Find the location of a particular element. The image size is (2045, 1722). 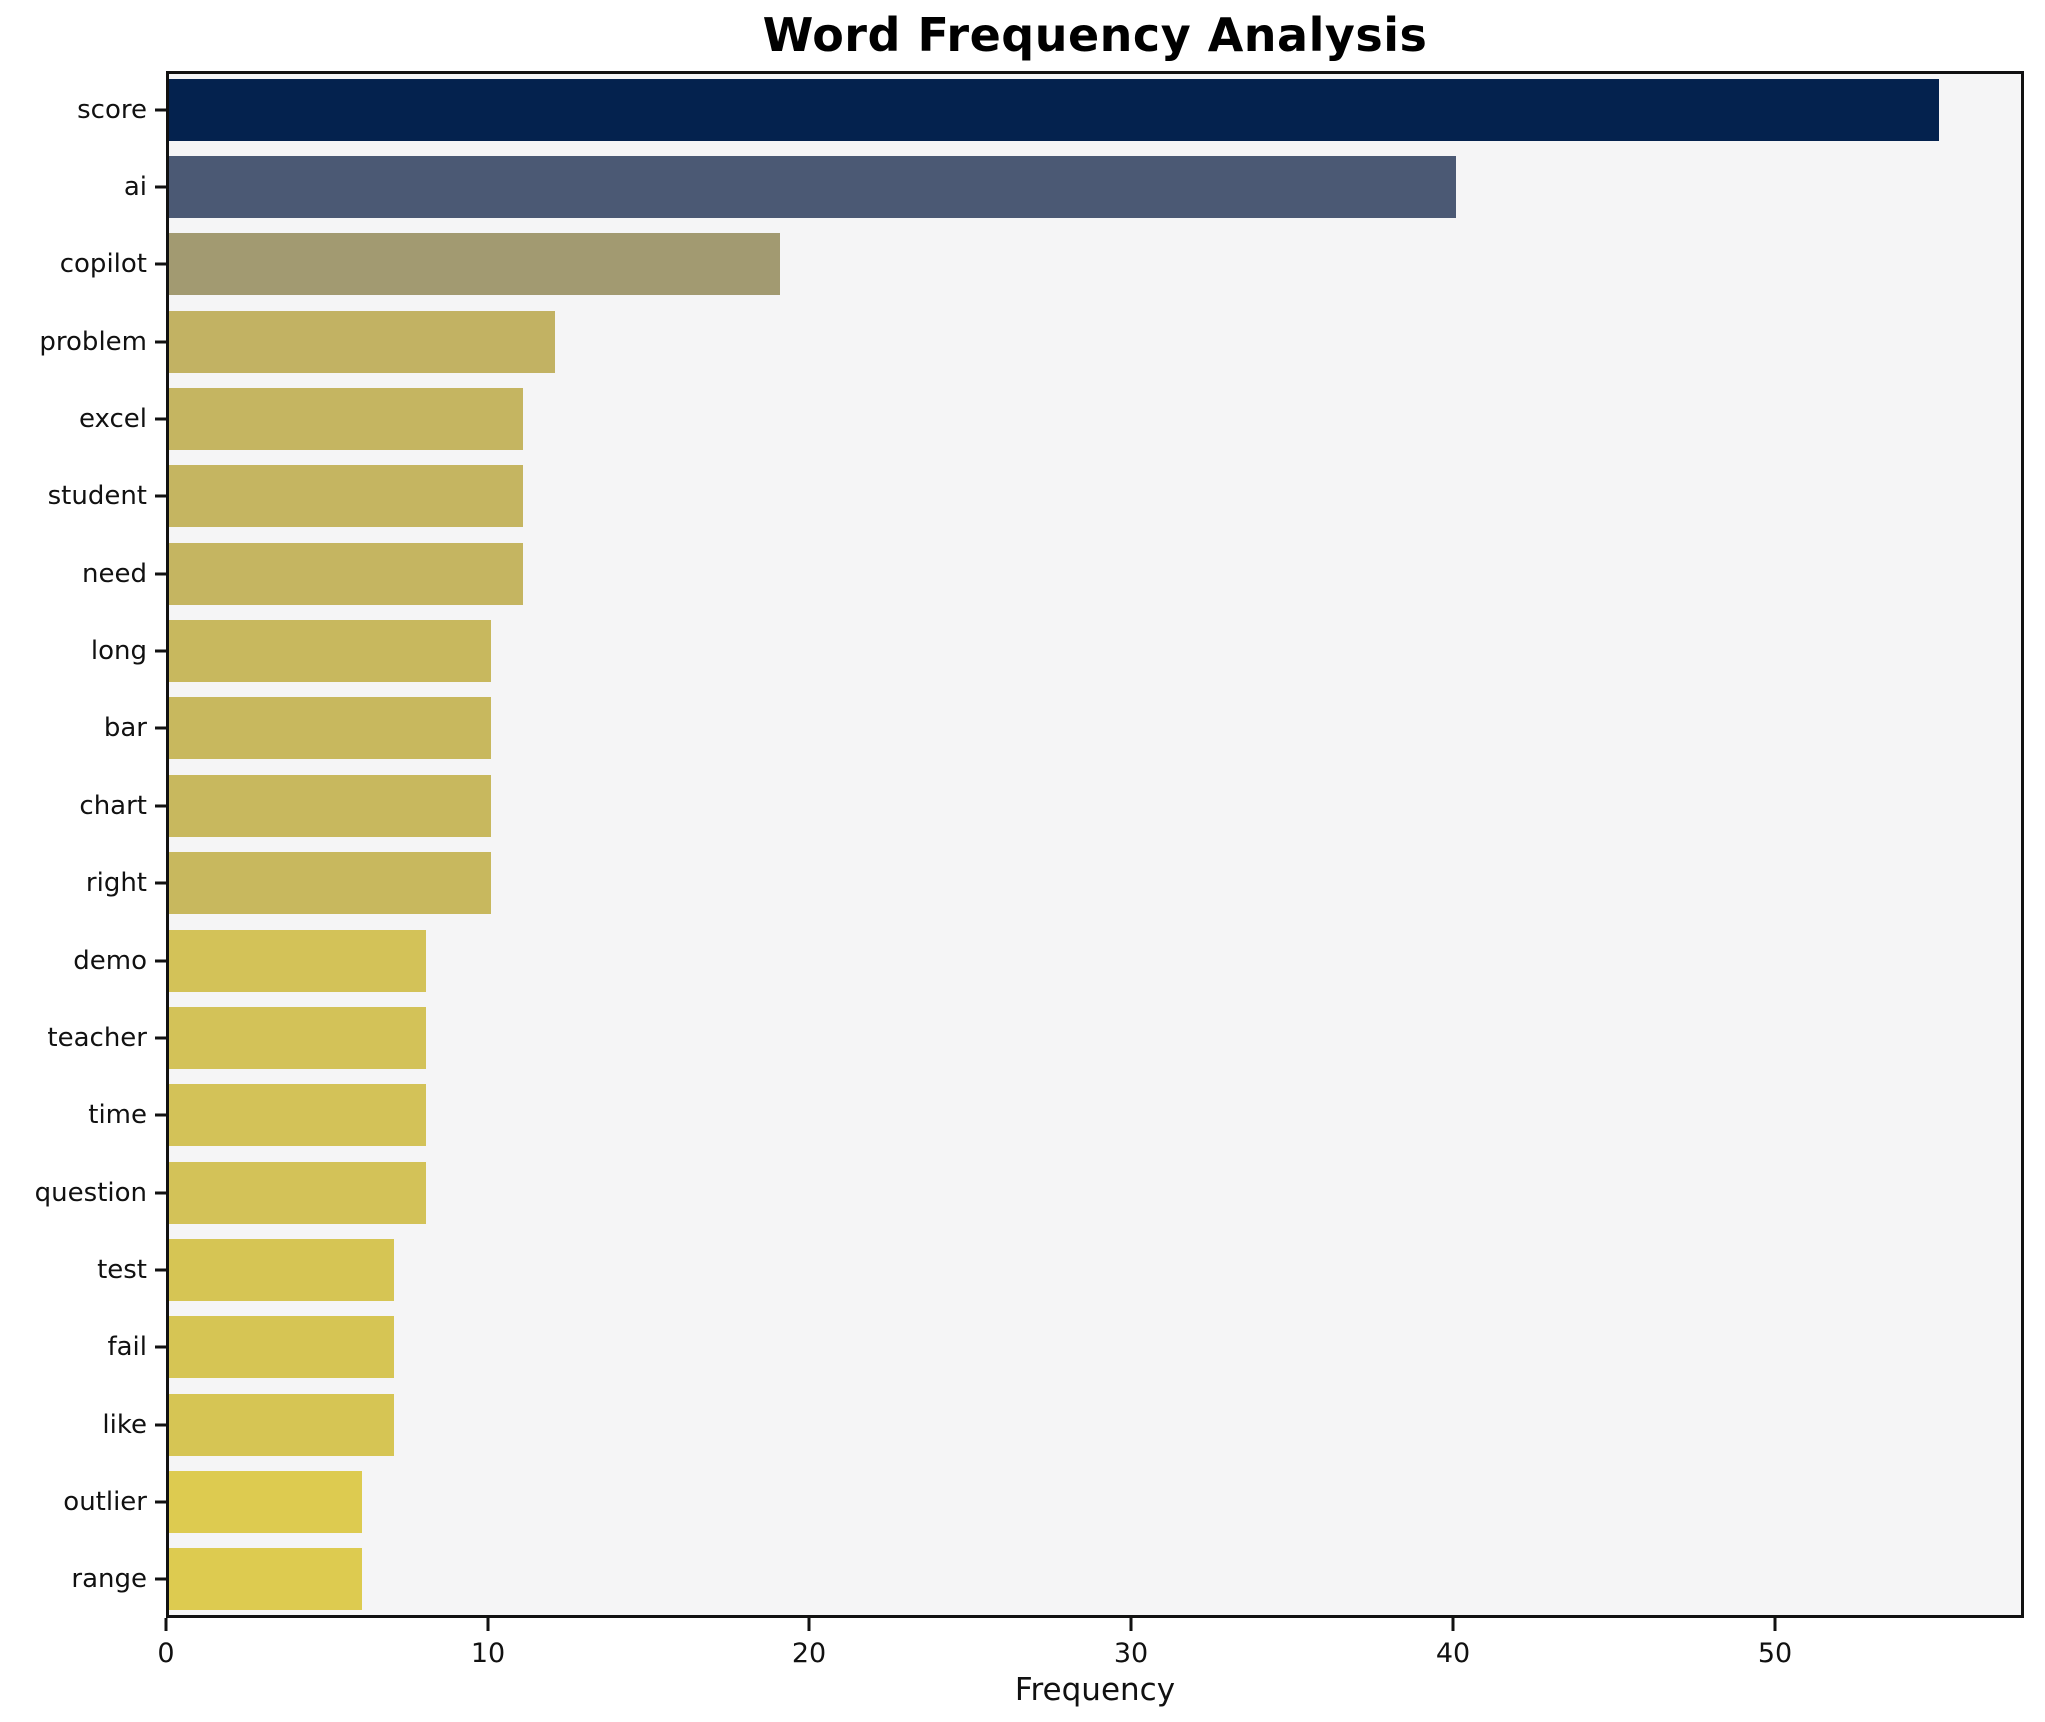

x-tick-label-20: 20 is located at coordinates (809, 1653).